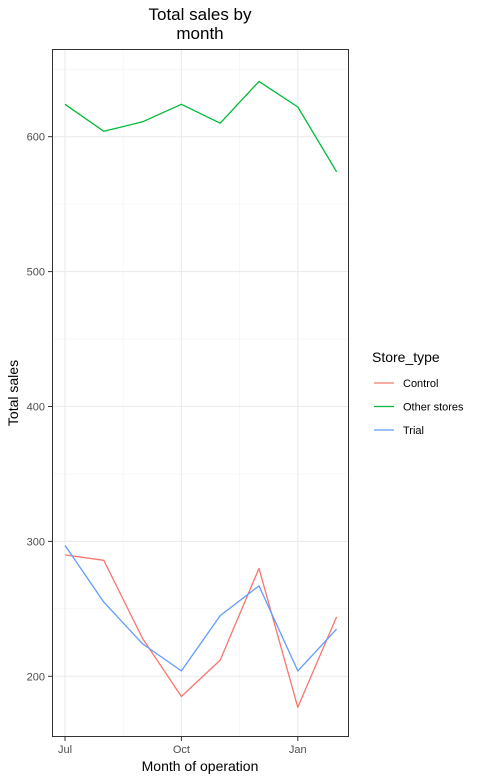 The height and width of the screenshot is (781, 482). Describe the element at coordinates (36, 542) in the screenshot. I see `y-tick-label: 300` at that location.